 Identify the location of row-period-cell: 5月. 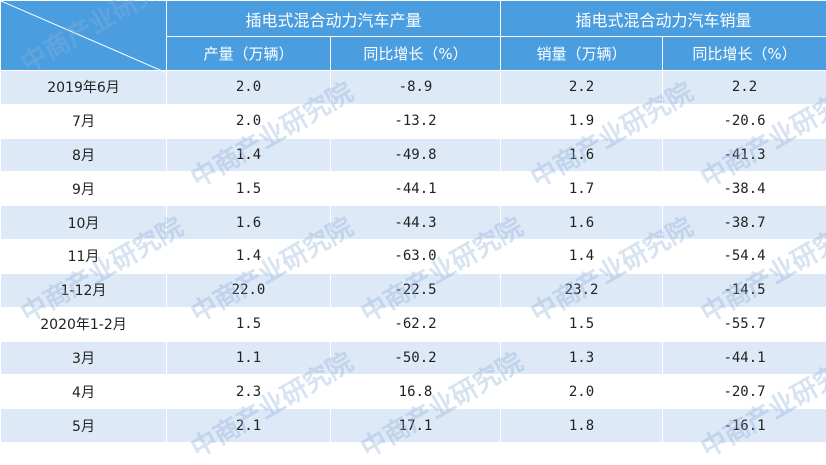
(84, 426).